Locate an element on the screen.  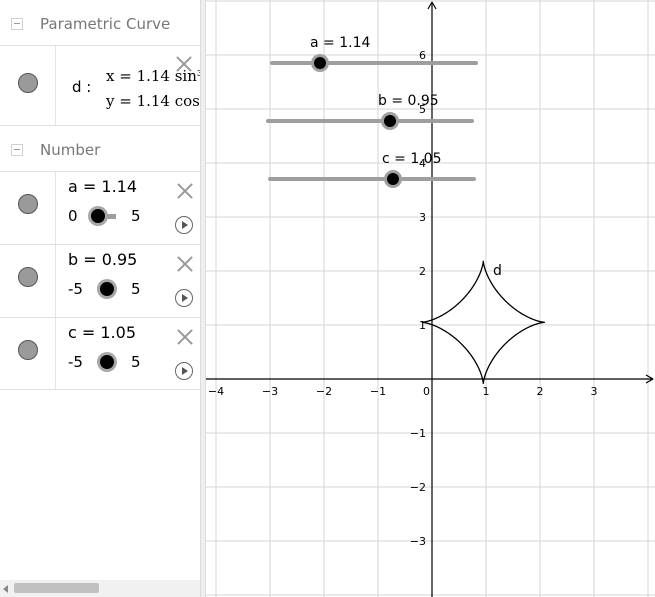
x-tick-label: −1 is located at coordinates (378, 391).